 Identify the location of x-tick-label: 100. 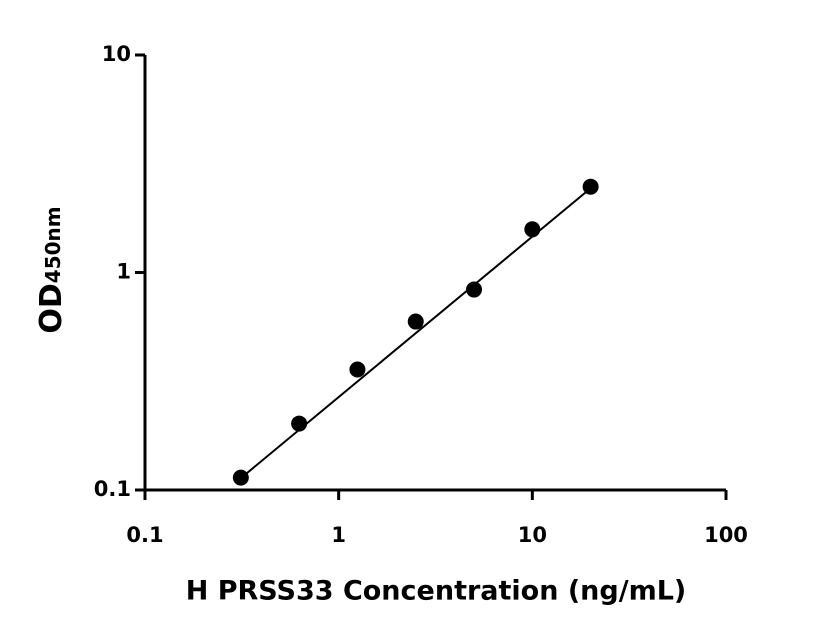
(726, 535).